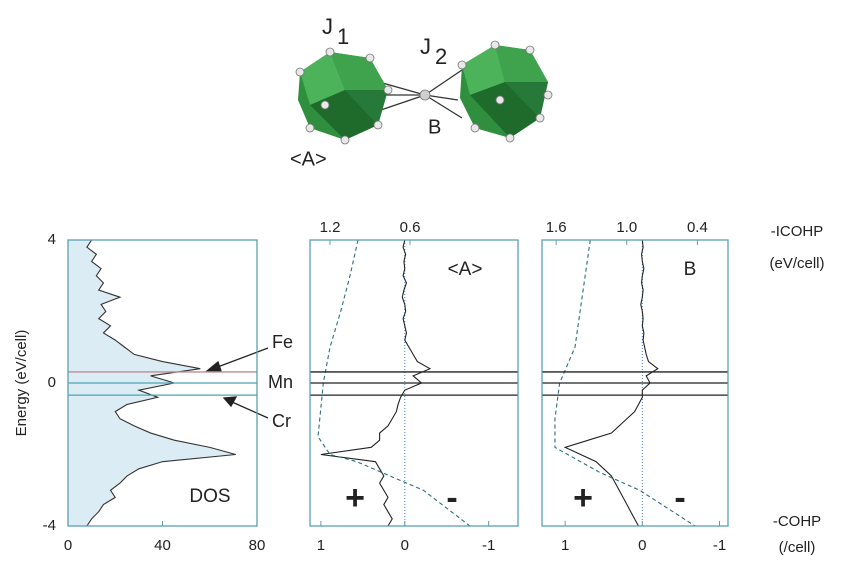 This screenshot has height=564, width=847. What do you see at coordinates (410, 227) in the screenshot?
I see `x2-tick-label: 0.6` at bounding box center [410, 227].